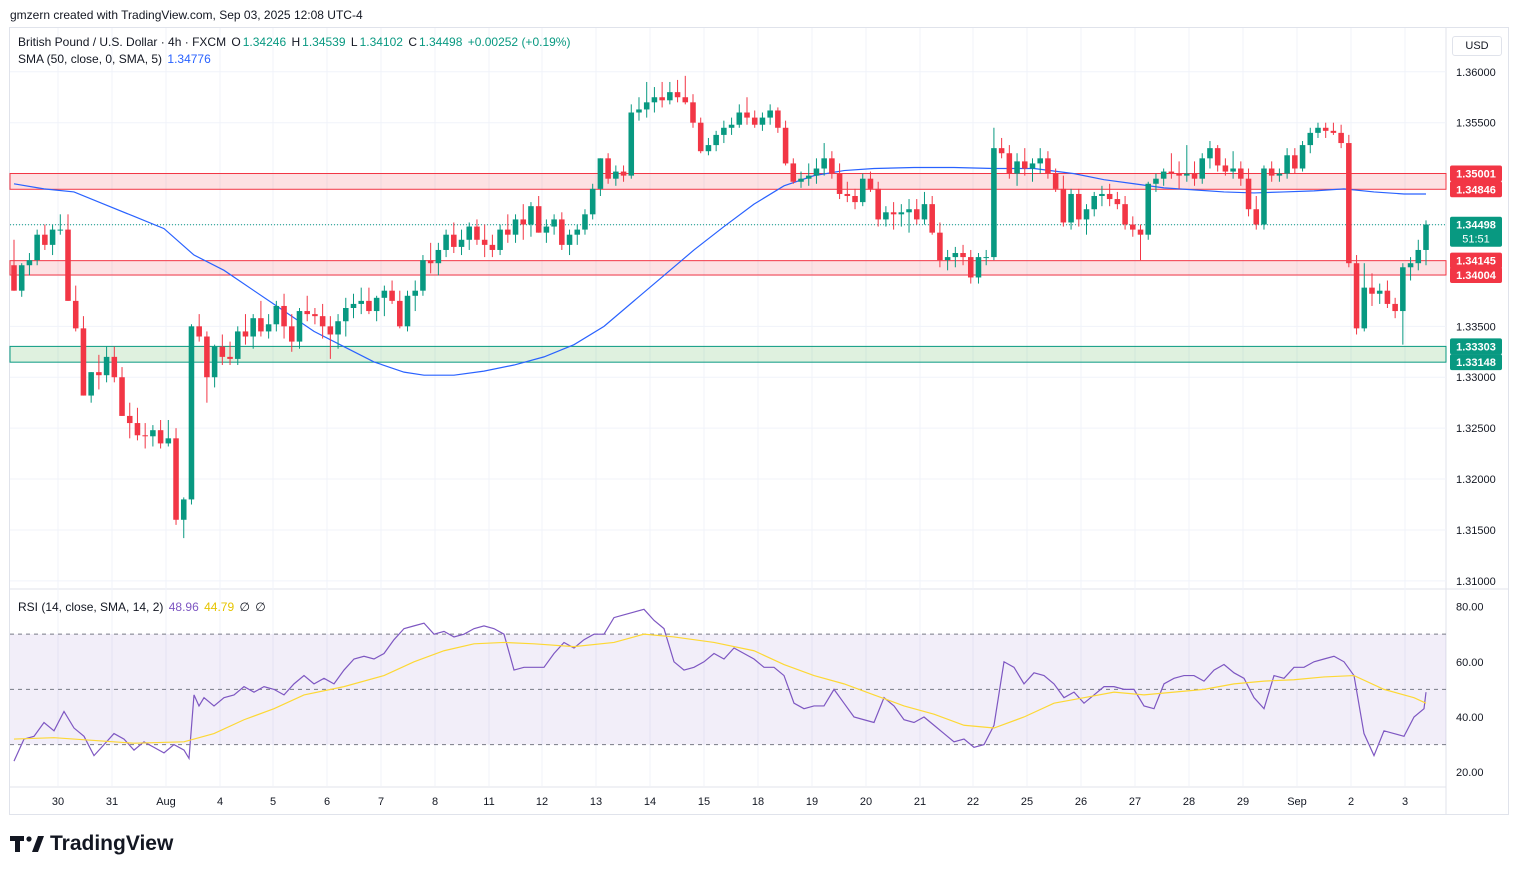  I want to click on time-tick-label: 2, so click(1351, 802).